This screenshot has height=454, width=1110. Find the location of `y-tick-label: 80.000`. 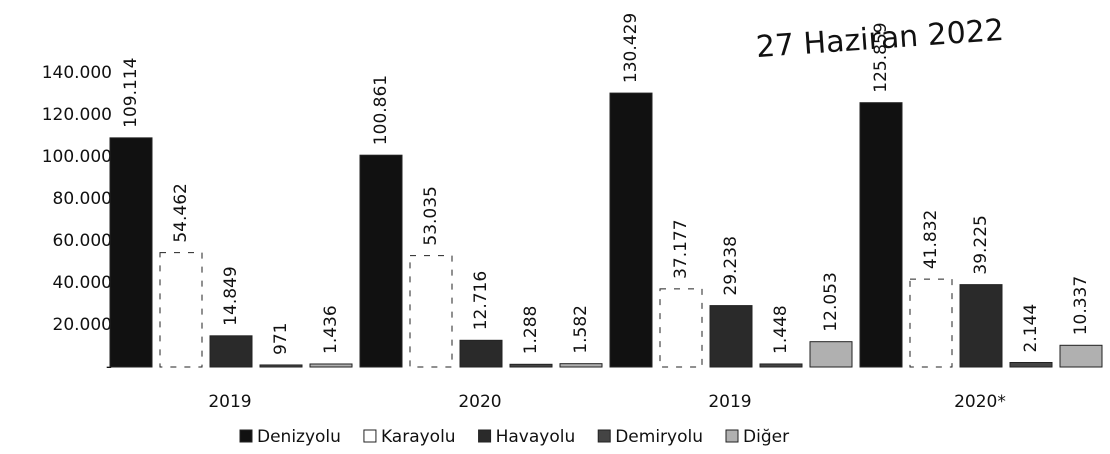

y-tick-label: 80.000 is located at coordinates (82, 199).